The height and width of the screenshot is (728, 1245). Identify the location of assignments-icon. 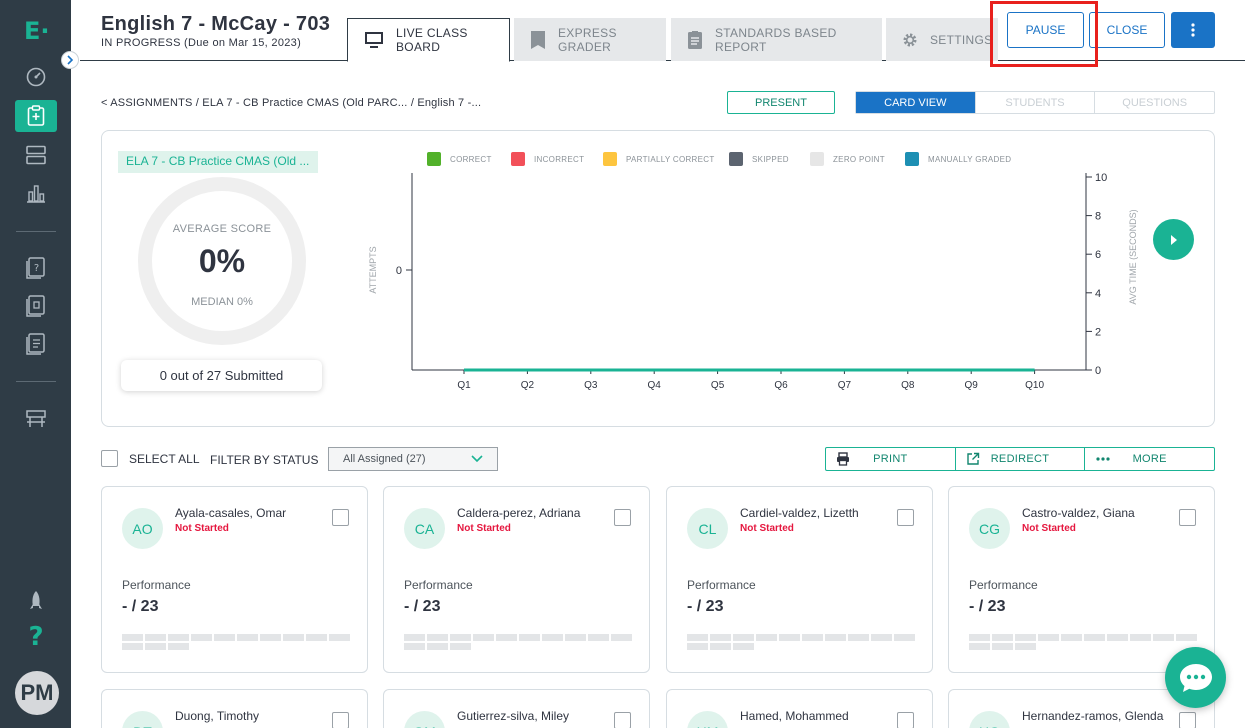
(36, 116).